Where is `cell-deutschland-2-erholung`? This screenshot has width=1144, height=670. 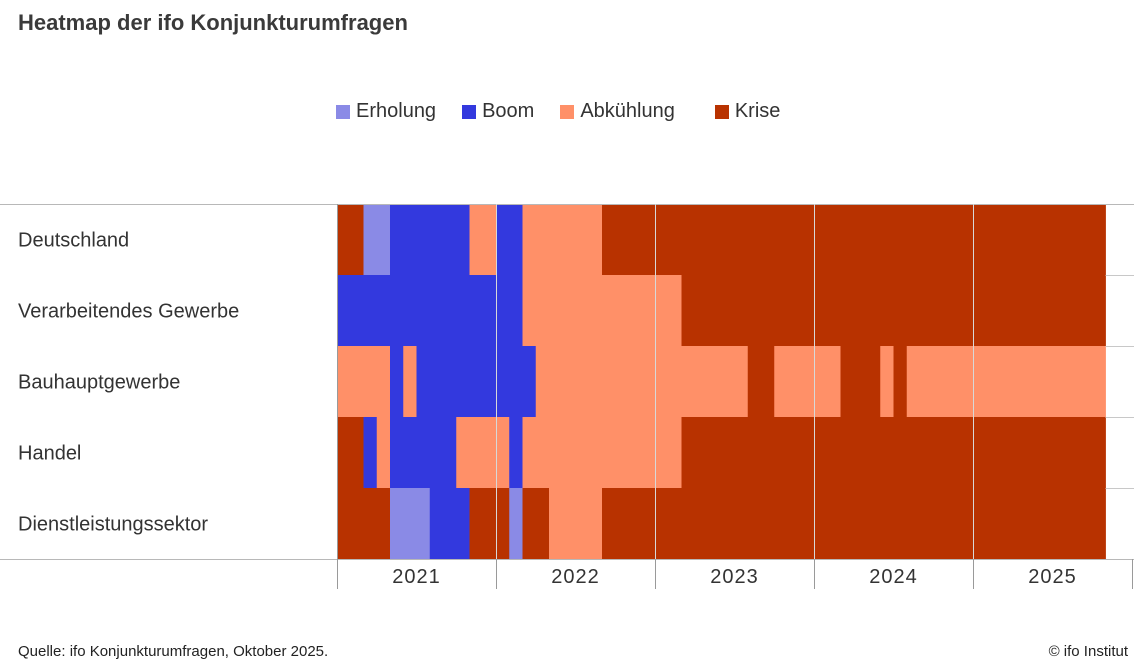
cell-deutschland-2-erholung is located at coordinates (377, 239).